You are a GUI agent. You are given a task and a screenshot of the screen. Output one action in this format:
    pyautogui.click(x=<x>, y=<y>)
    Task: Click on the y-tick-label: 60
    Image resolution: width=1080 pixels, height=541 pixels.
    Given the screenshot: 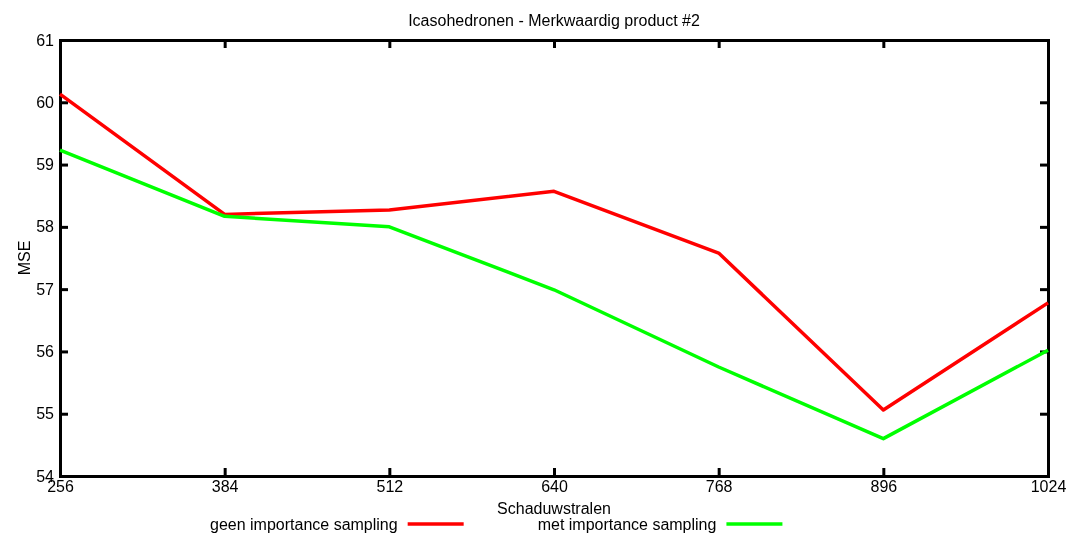 What is the action you would take?
    pyautogui.click(x=45, y=102)
    